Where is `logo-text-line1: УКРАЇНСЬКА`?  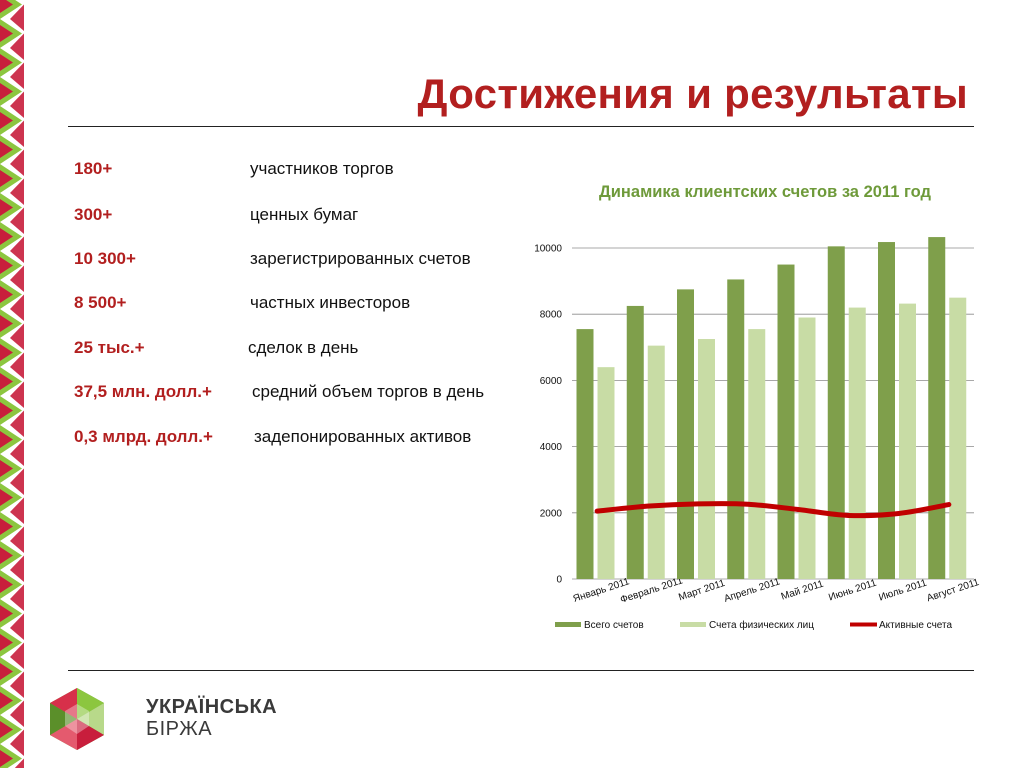
logo-text-line1: УКРАЇНСЬКА is located at coordinates (212, 707).